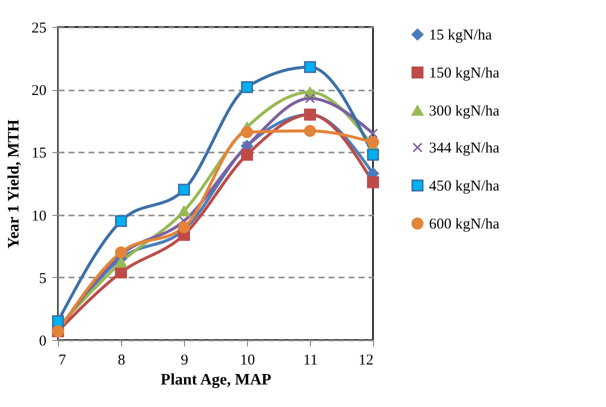  What do you see at coordinates (122, 360) in the screenshot?
I see `x-tick-label: 8` at bounding box center [122, 360].